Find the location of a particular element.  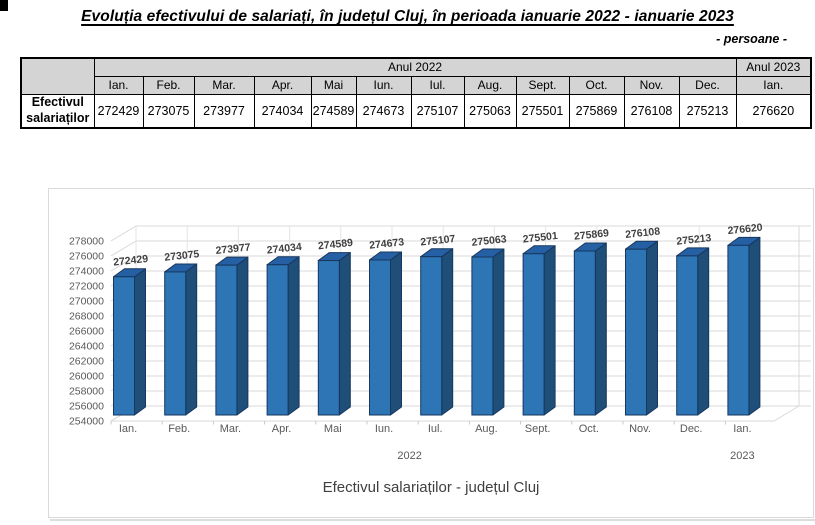

y-axis-label: 272000 is located at coordinates (86, 287).